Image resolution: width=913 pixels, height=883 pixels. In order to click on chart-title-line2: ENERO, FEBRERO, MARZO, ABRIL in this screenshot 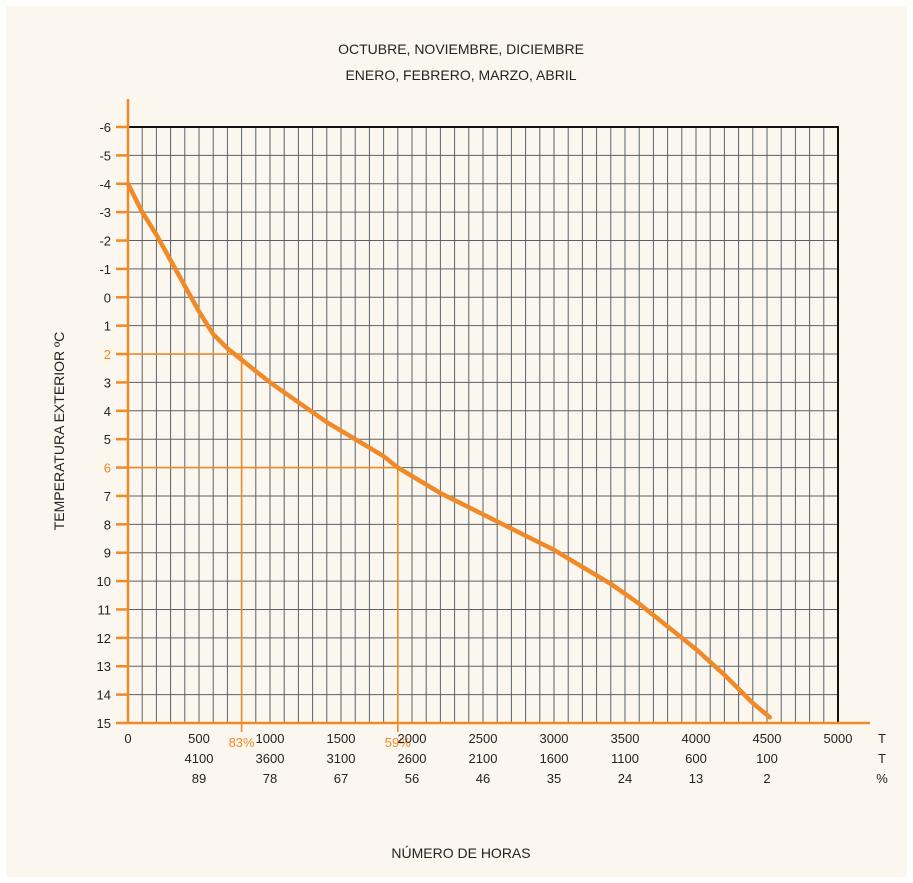, I will do `click(460, 75)`.